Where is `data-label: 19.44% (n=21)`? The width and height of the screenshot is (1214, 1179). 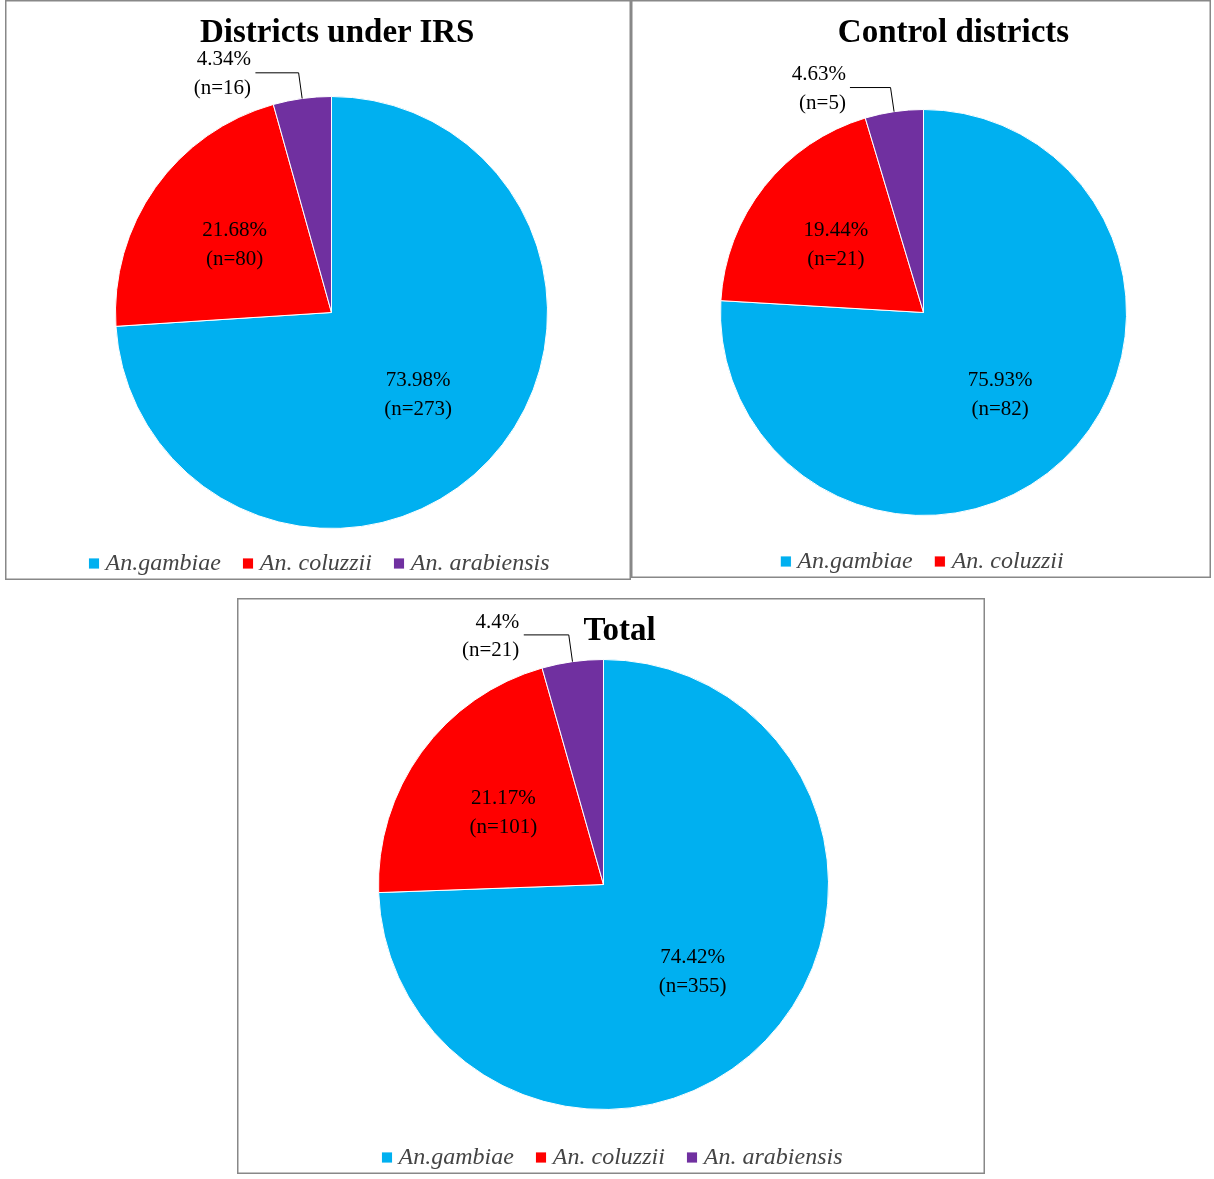 data-label: 19.44% (n=21) is located at coordinates (836, 243).